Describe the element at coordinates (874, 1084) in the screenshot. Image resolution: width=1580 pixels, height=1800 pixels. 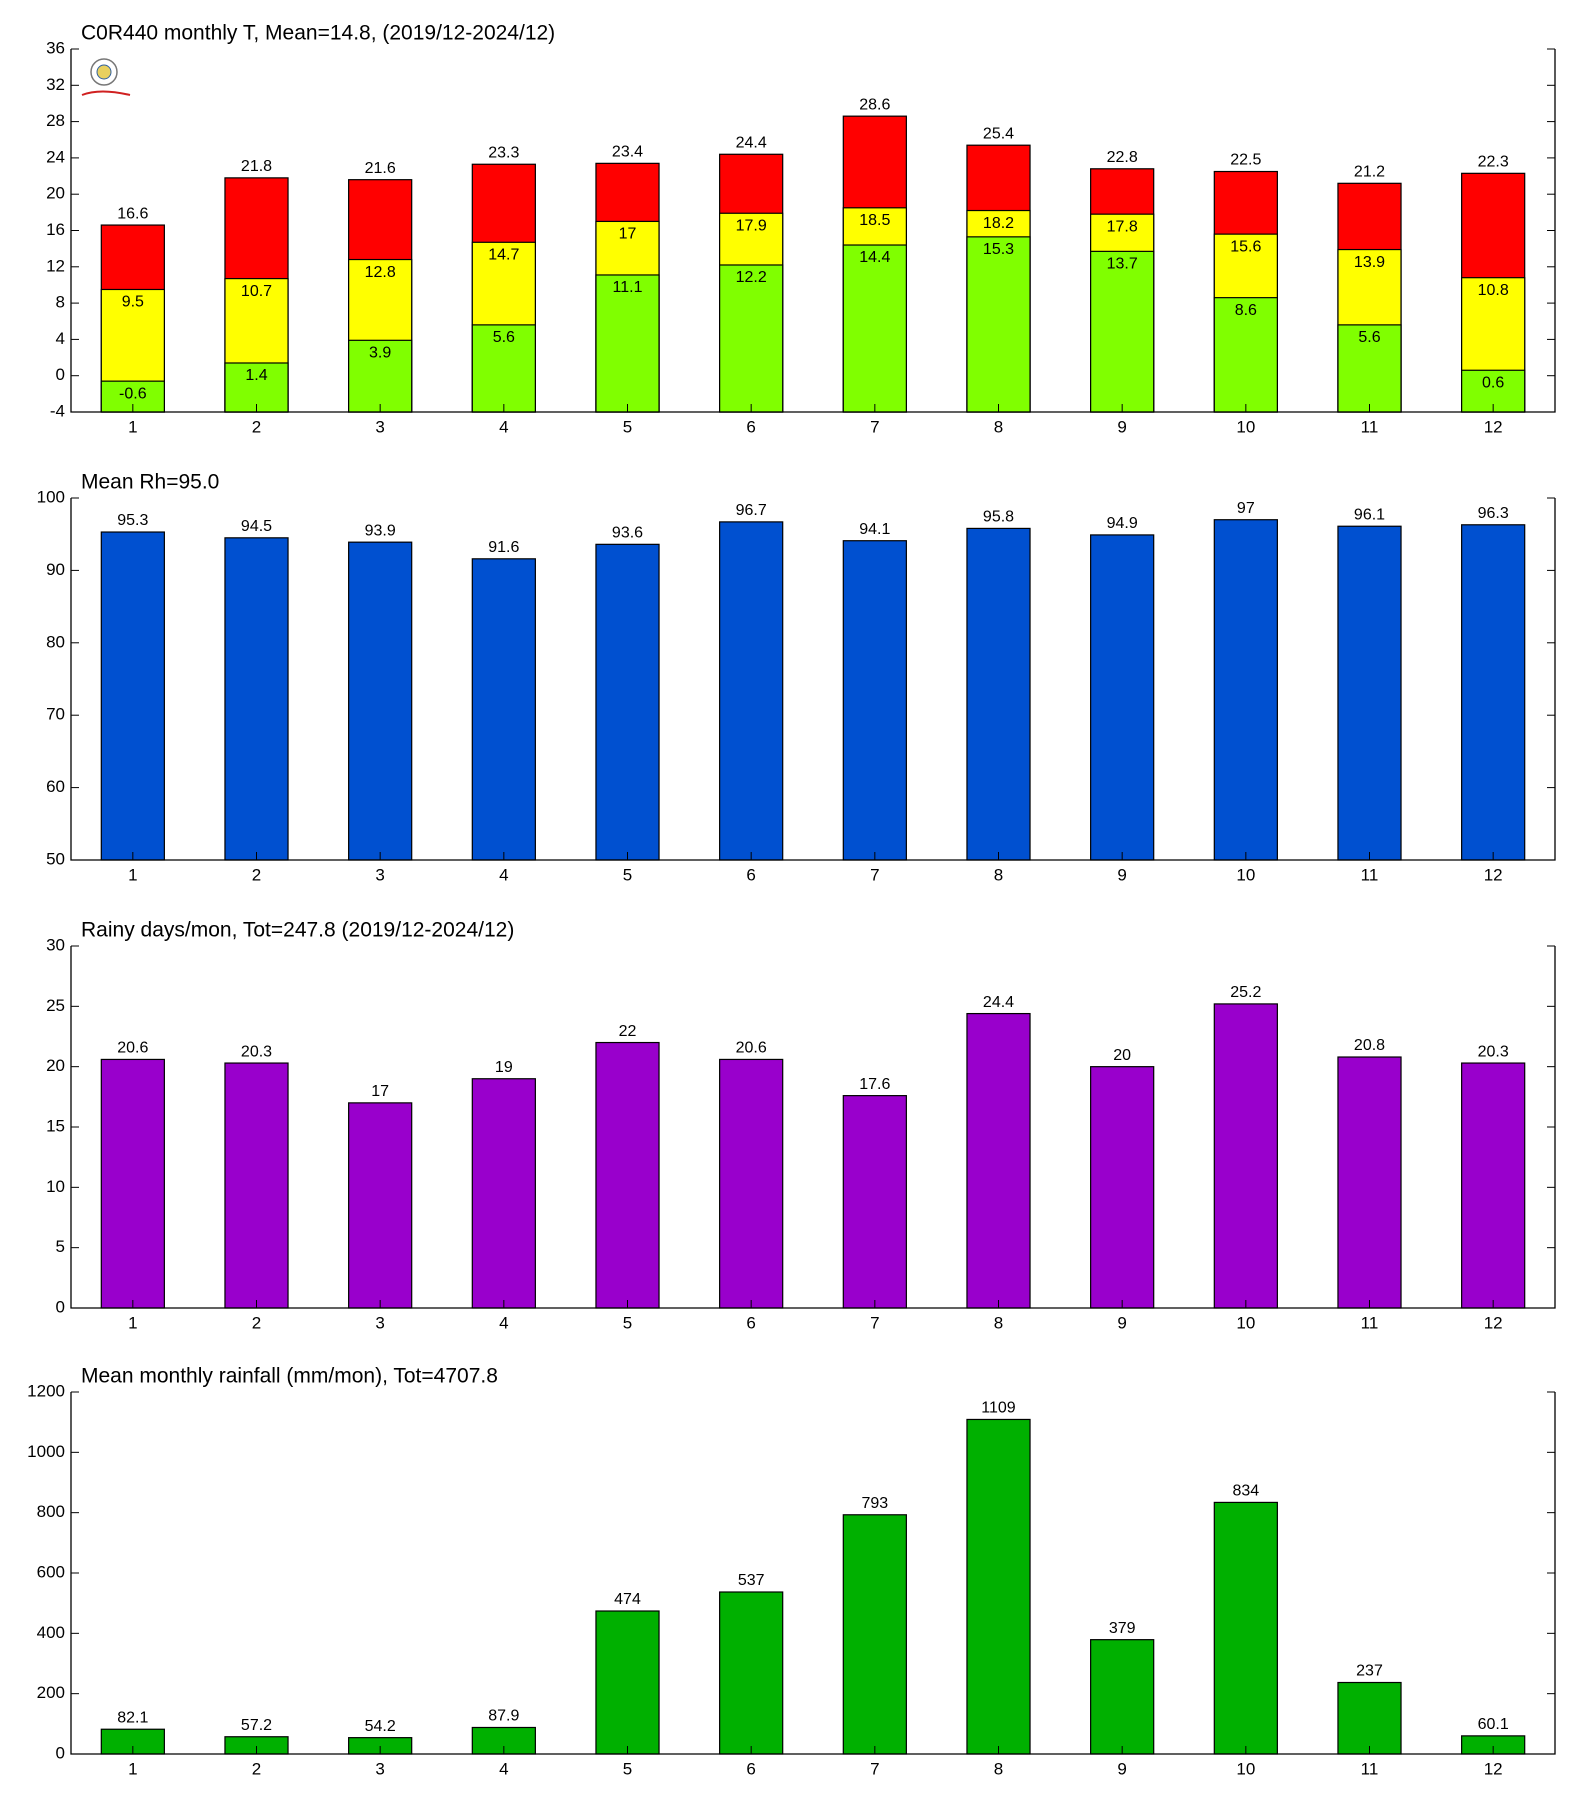
I see `value-label: 17.6` at that location.